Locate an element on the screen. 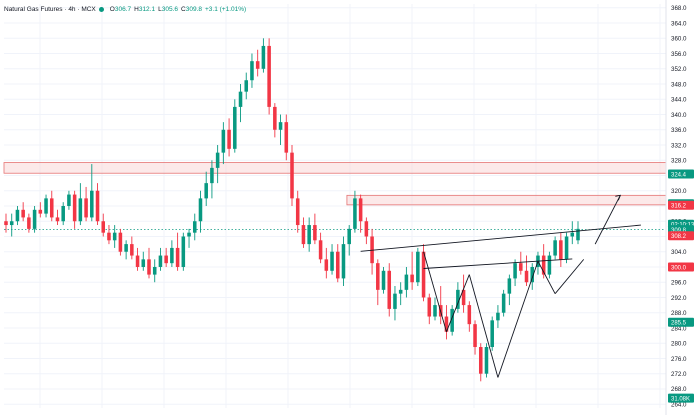  change-value: +3.1 (+1.01%) is located at coordinates (226, 9).